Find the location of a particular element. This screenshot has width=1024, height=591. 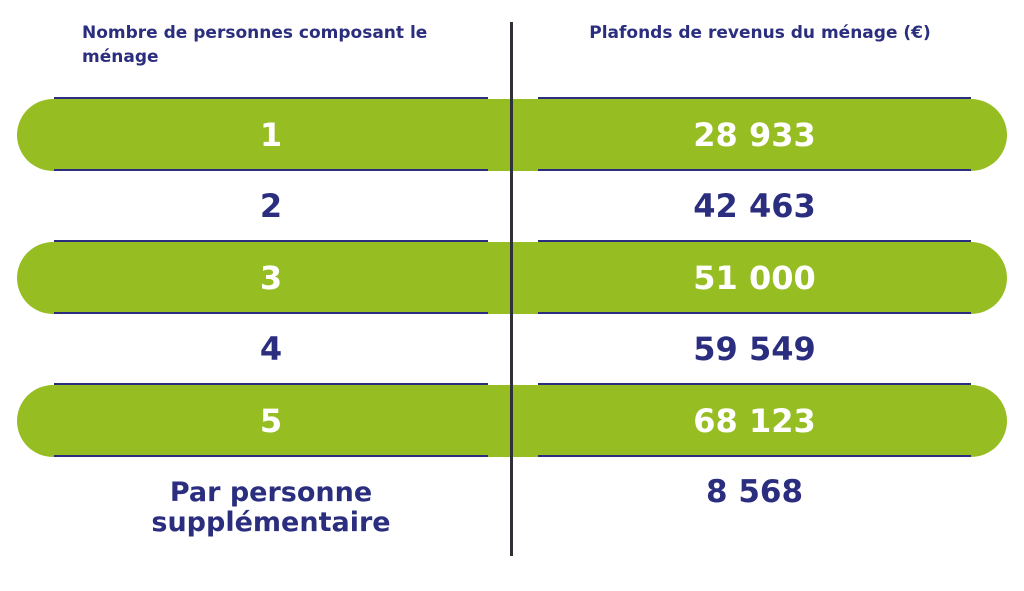

household-size-header: Nombre de personnes composant le ménage is located at coordinates (255, 45).